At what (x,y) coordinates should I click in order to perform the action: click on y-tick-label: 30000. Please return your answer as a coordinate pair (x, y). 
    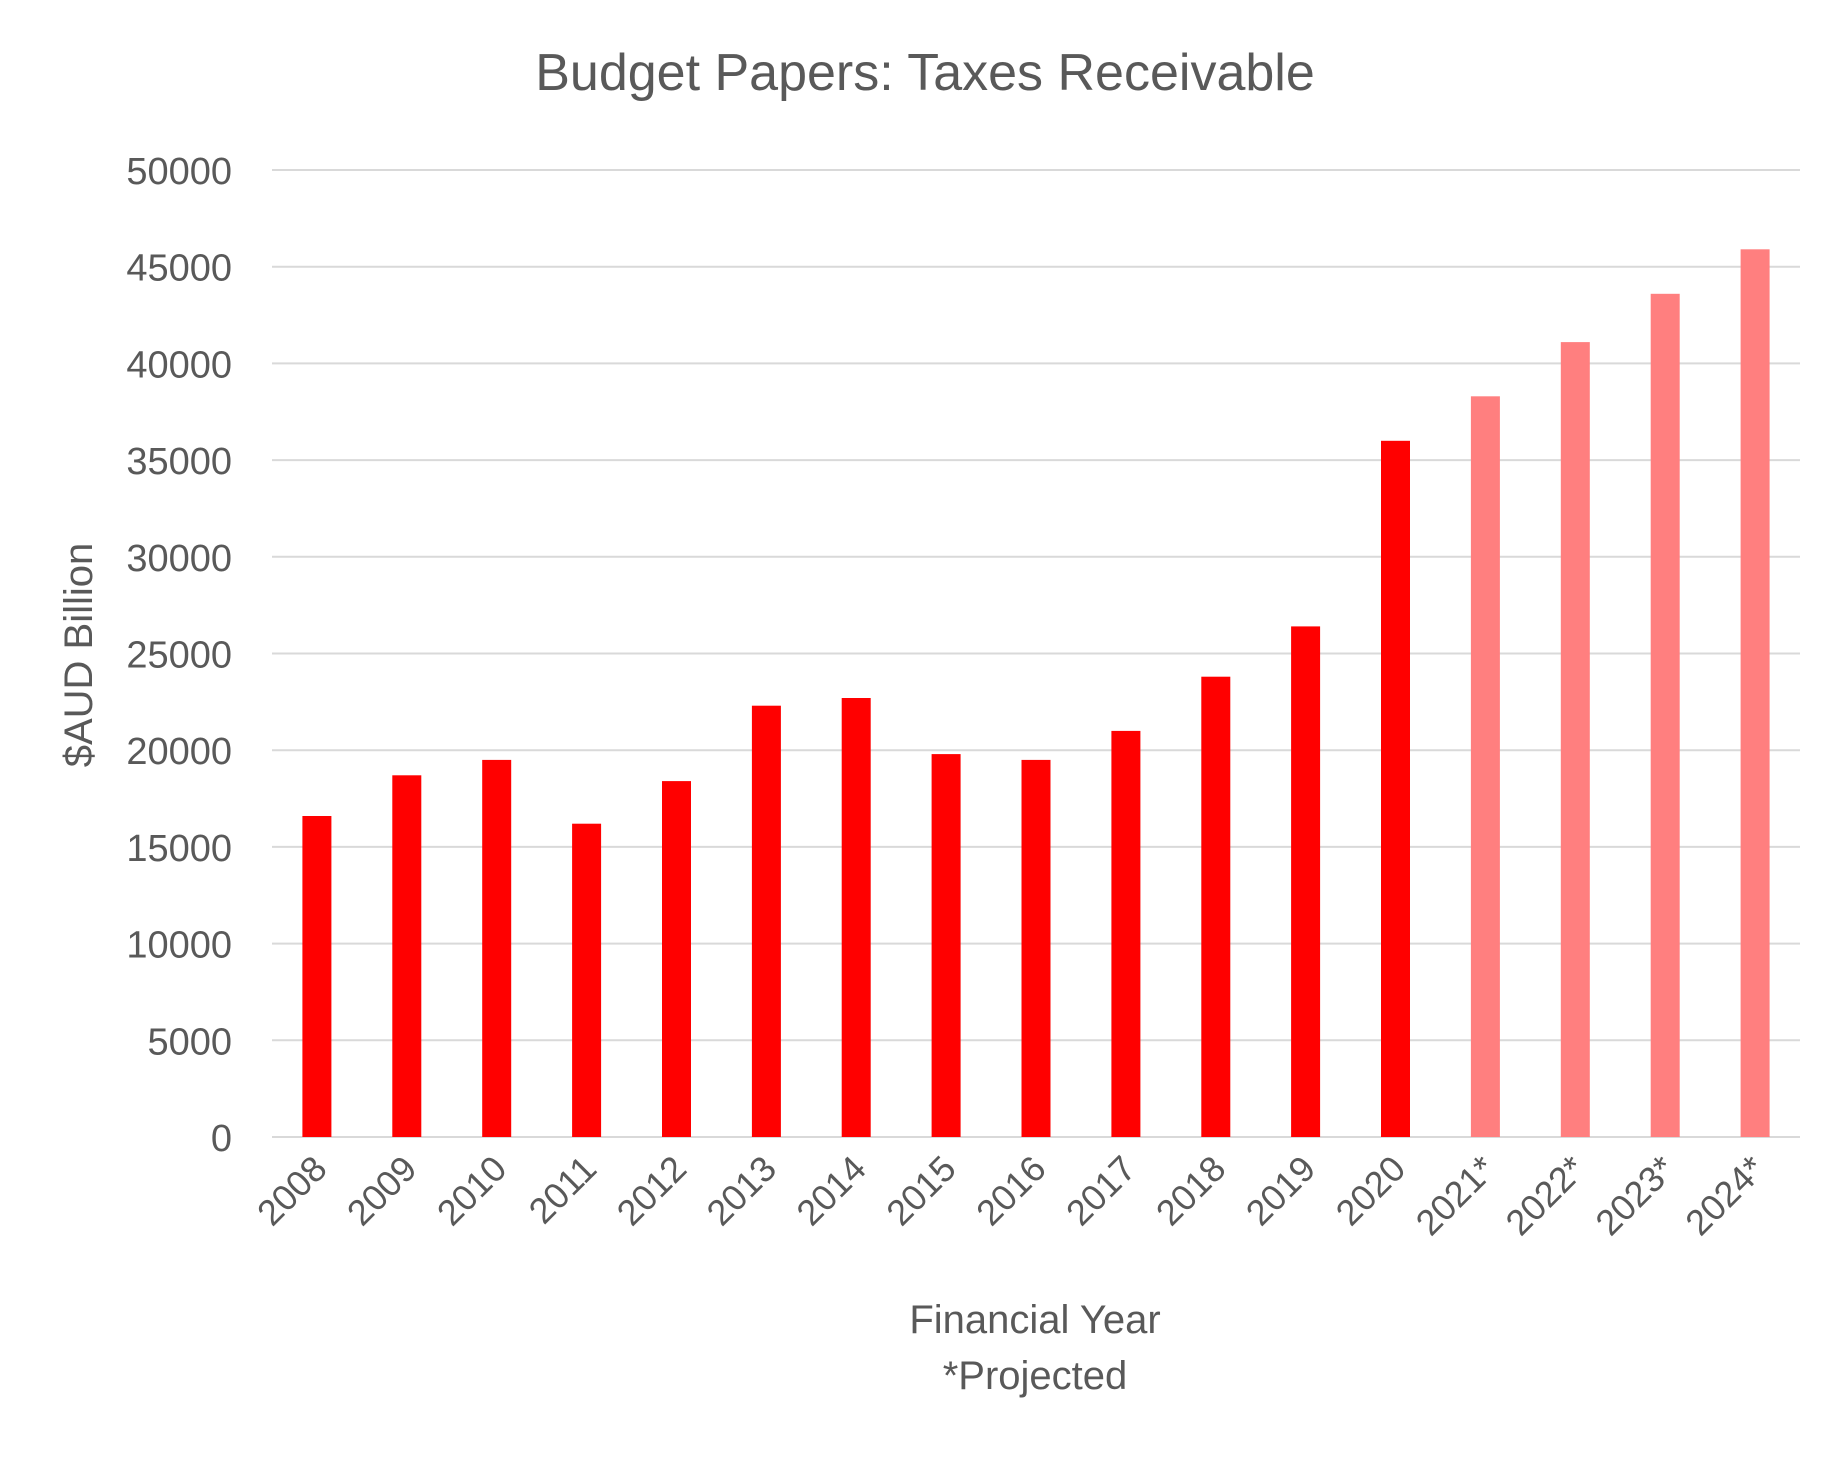
    Looking at the image, I should click on (179, 559).